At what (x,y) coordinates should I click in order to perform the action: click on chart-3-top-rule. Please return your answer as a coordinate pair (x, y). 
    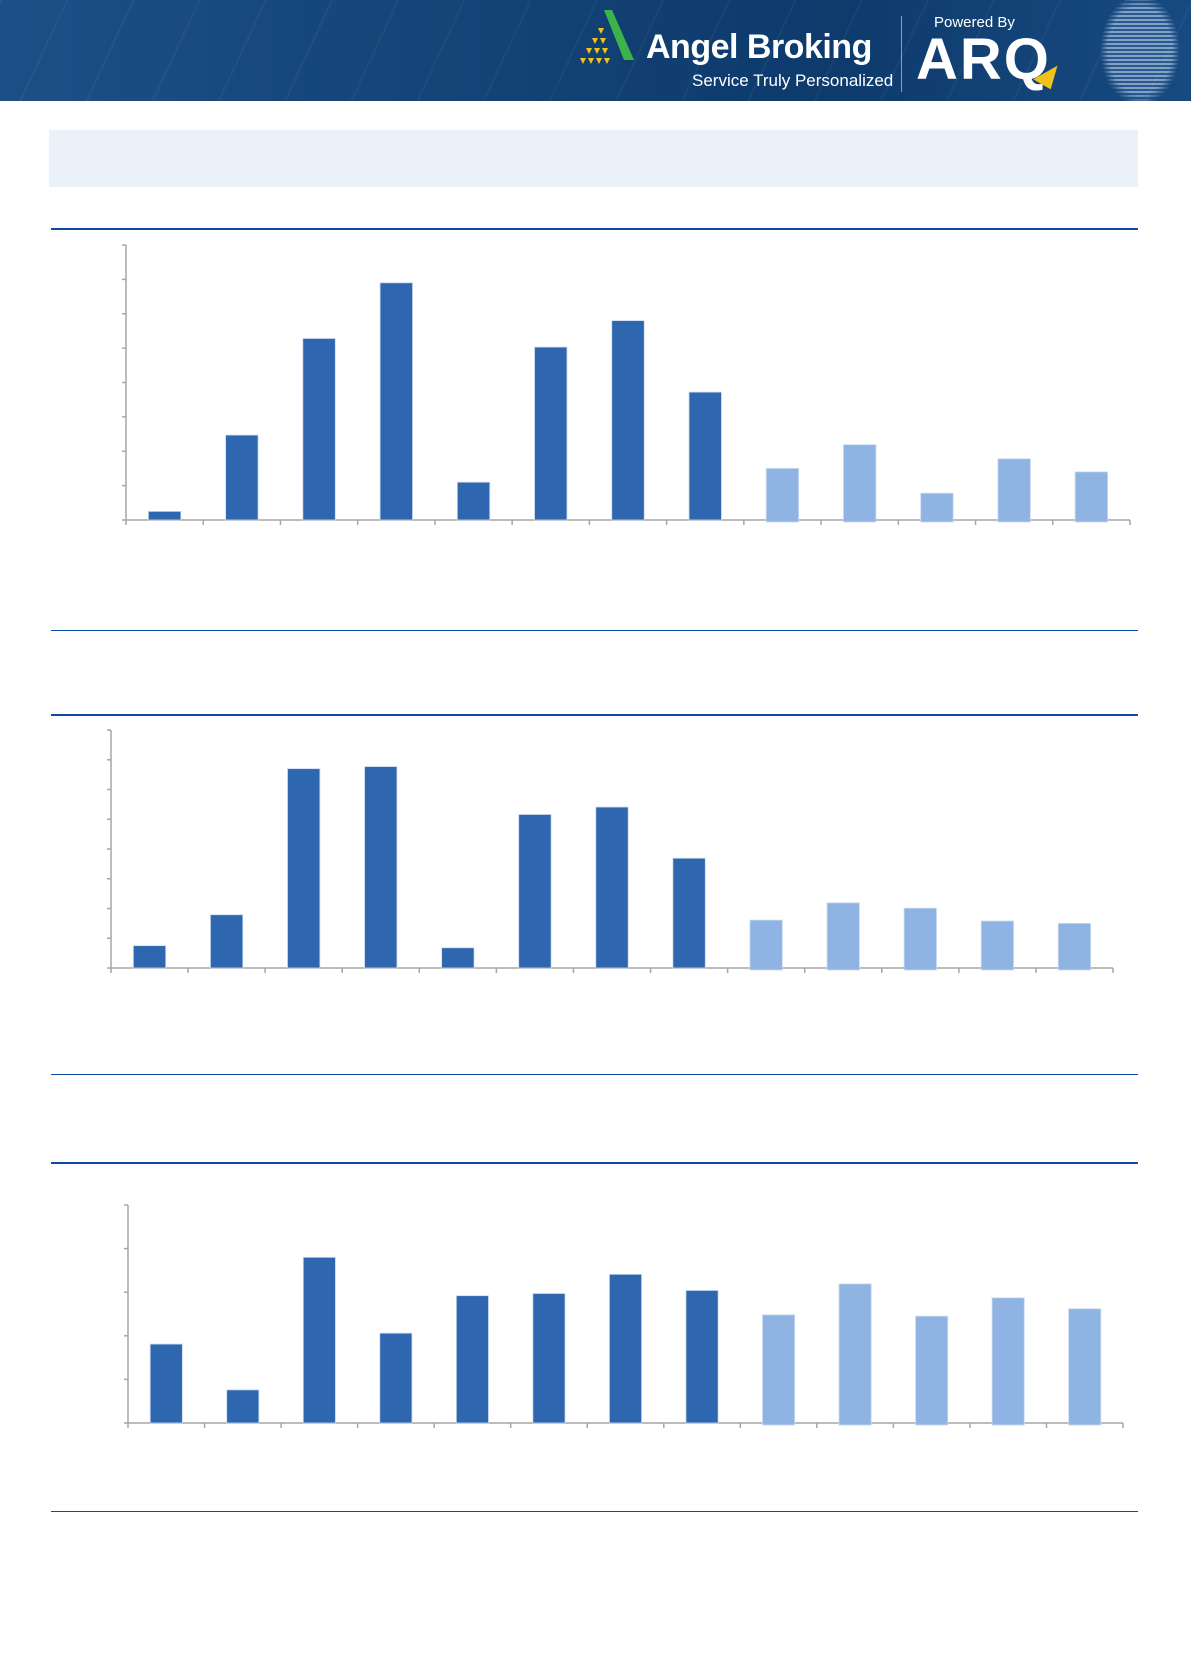
    Looking at the image, I should click on (594, 1163).